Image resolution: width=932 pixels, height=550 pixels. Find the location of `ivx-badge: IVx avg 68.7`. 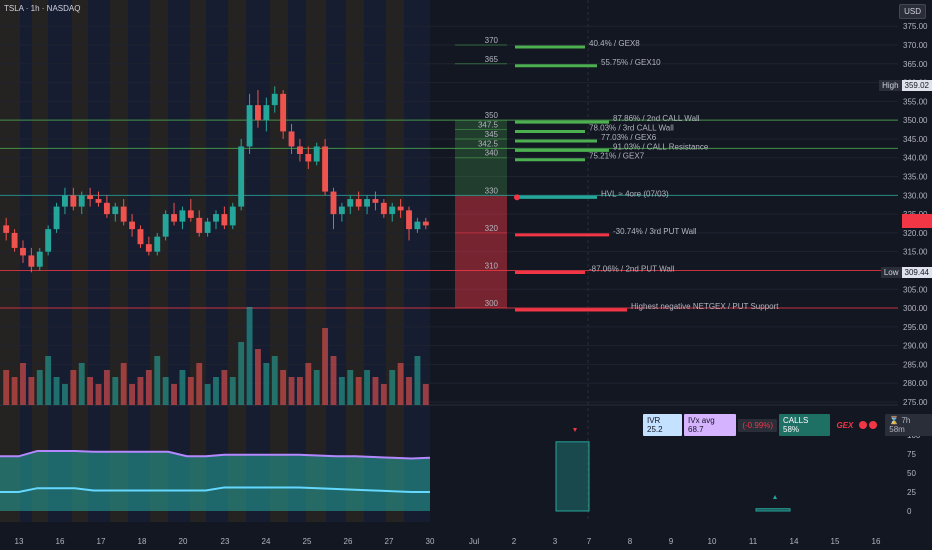

ivx-badge: IVx avg 68.7 is located at coordinates (710, 425).